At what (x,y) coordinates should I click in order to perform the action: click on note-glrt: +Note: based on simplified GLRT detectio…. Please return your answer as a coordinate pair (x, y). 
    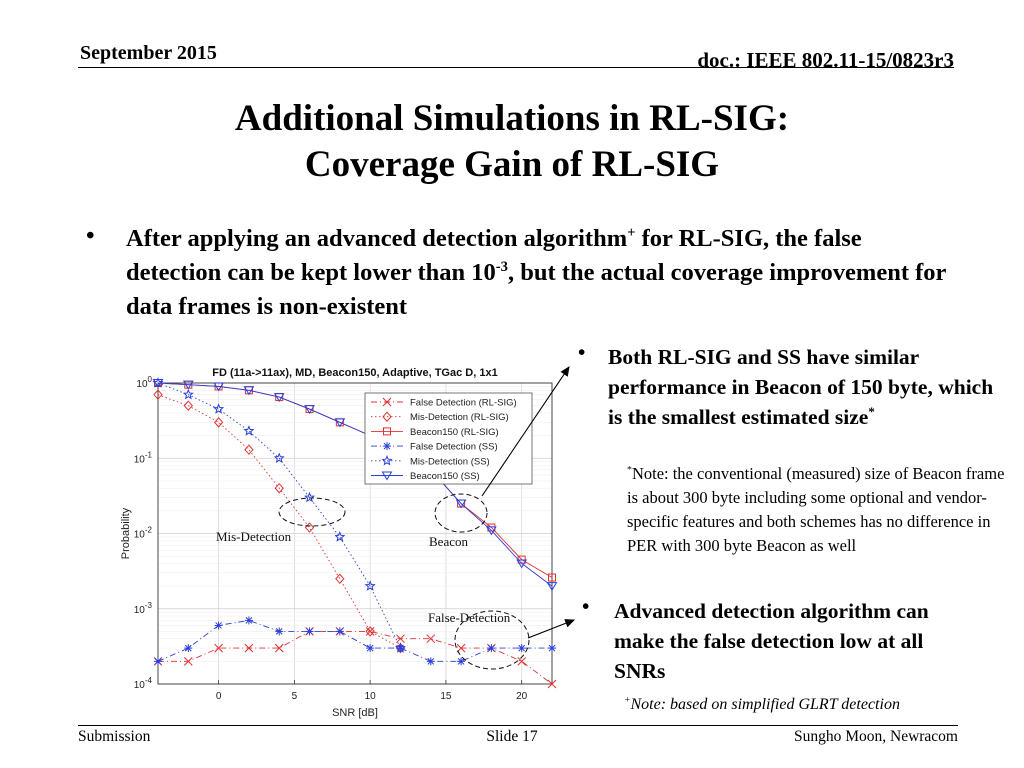
    Looking at the image, I should click on (762, 704).